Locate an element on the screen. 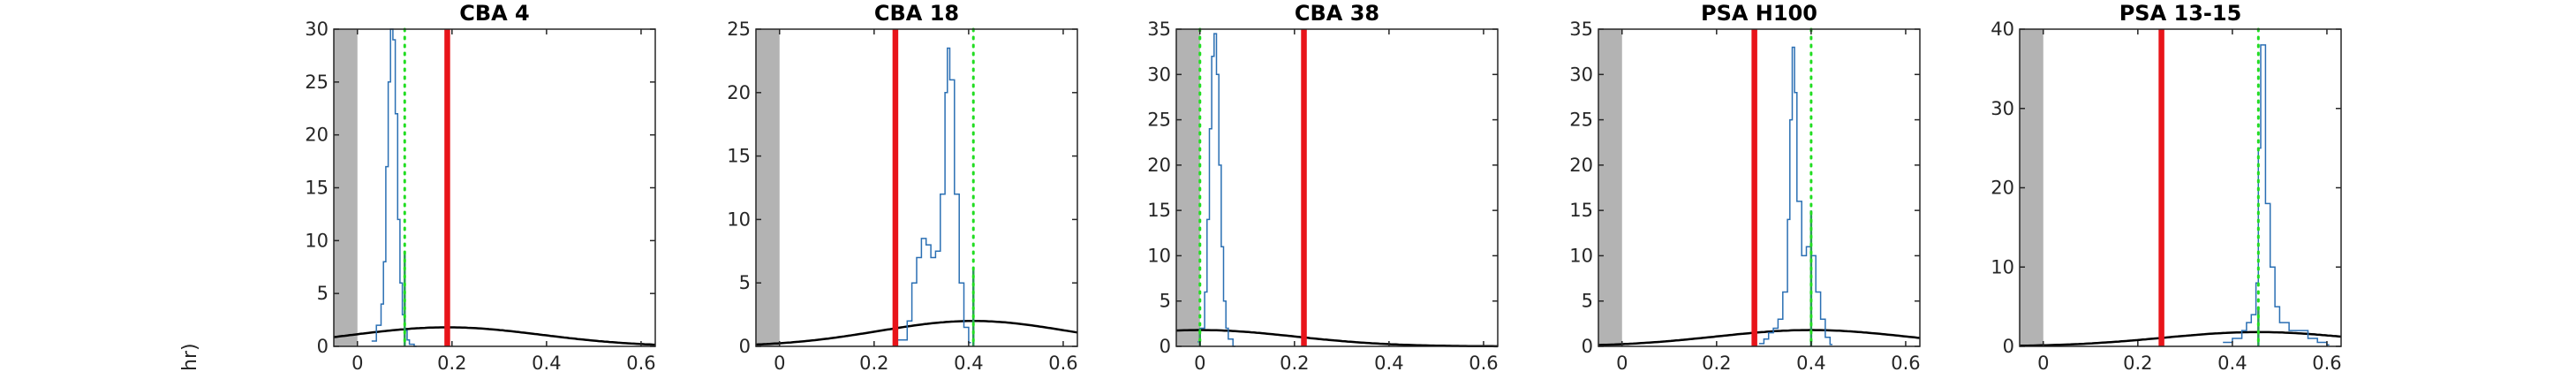 Image resolution: width=2576 pixels, height=387 pixels. panel-title: CBA 38 is located at coordinates (1337, 13).